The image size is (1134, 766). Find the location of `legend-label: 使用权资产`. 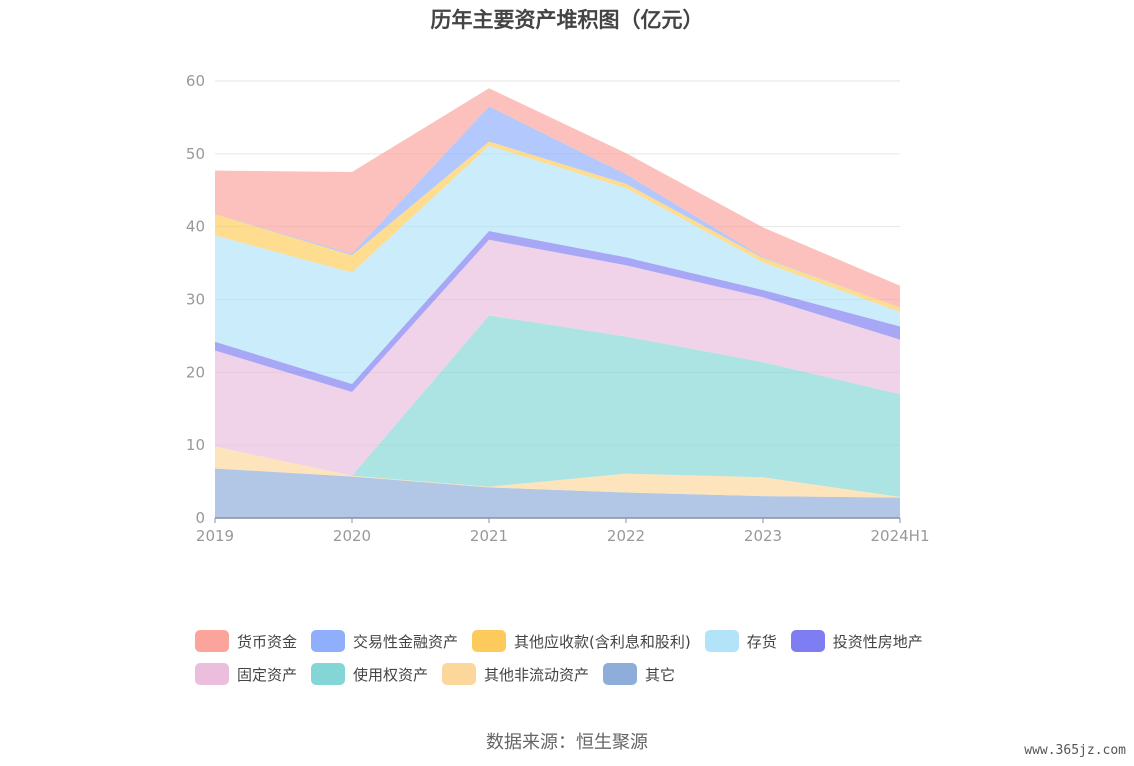

legend-label: 使用权资产 is located at coordinates (391, 674).